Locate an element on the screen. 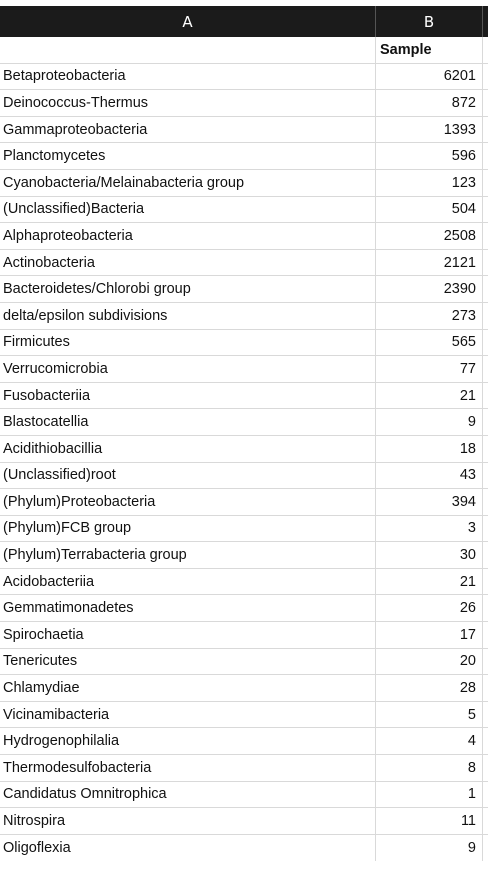 This screenshot has width=488, height=870. cell-name: Deinococcus-Thermus is located at coordinates (188, 103).